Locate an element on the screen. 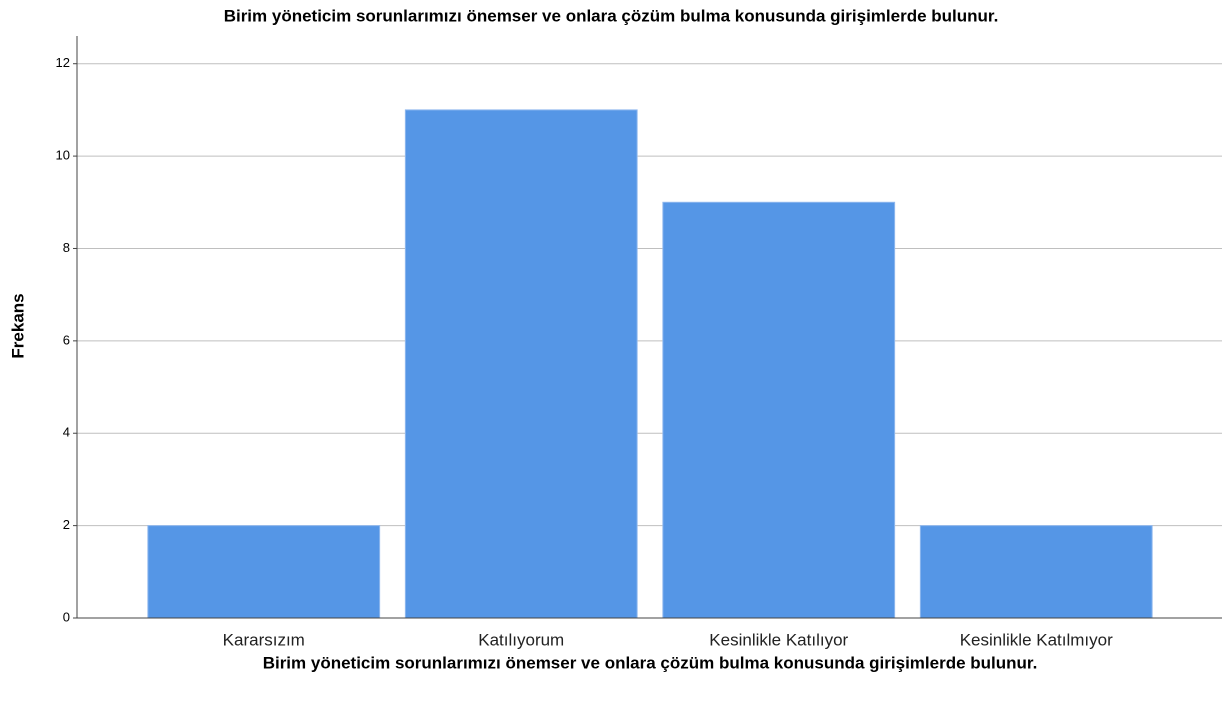 Image resolution: width=1222 pixels, height=706 pixels. y-axis-label: Frekans is located at coordinates (17, 325).